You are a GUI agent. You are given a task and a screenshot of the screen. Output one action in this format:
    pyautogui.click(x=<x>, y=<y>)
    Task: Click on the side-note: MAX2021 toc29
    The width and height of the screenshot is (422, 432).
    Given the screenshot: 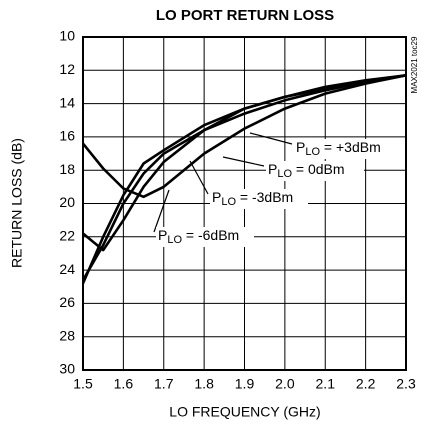 What is the action you would take?
    pyautogui.click(x=414, y=64)
    